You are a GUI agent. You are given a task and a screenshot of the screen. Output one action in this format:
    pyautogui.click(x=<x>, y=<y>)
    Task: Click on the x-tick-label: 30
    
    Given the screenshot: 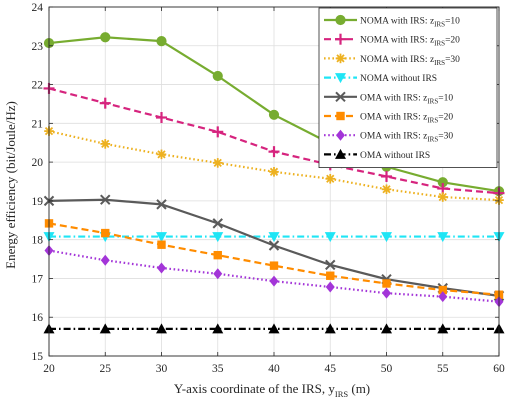 What is the action you would take?
    pyautogui.click(x=162, y=369)
    